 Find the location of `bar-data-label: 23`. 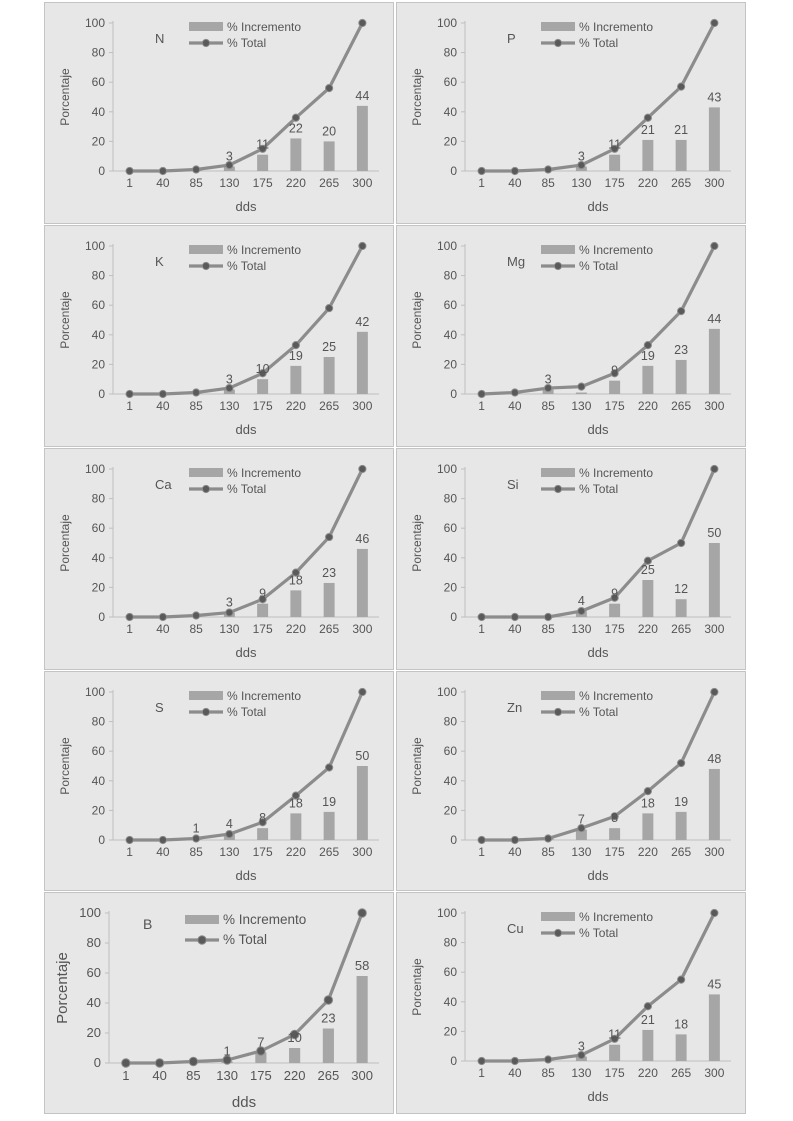

bar-data-label: 23 is located at coordinates (328, 1018).